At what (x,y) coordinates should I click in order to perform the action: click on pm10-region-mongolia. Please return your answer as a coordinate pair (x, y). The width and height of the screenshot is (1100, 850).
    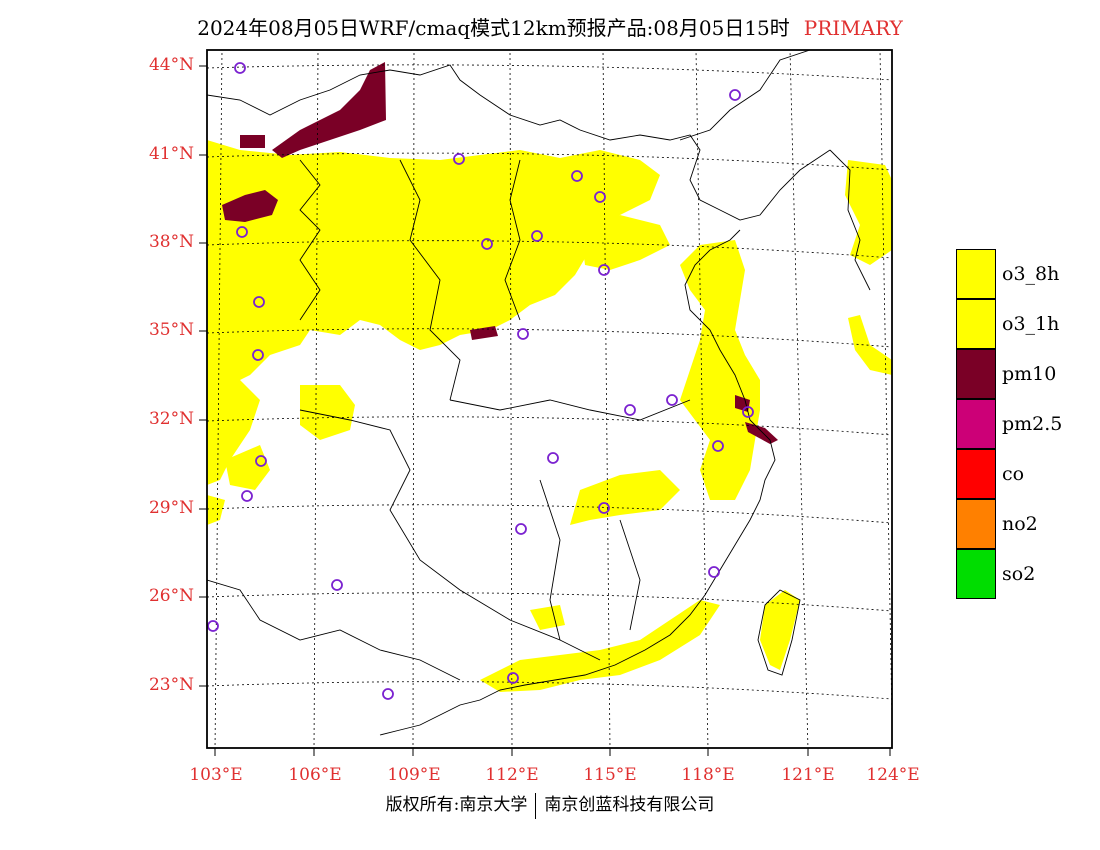
    Looking at the image, I should click on (329, 110).